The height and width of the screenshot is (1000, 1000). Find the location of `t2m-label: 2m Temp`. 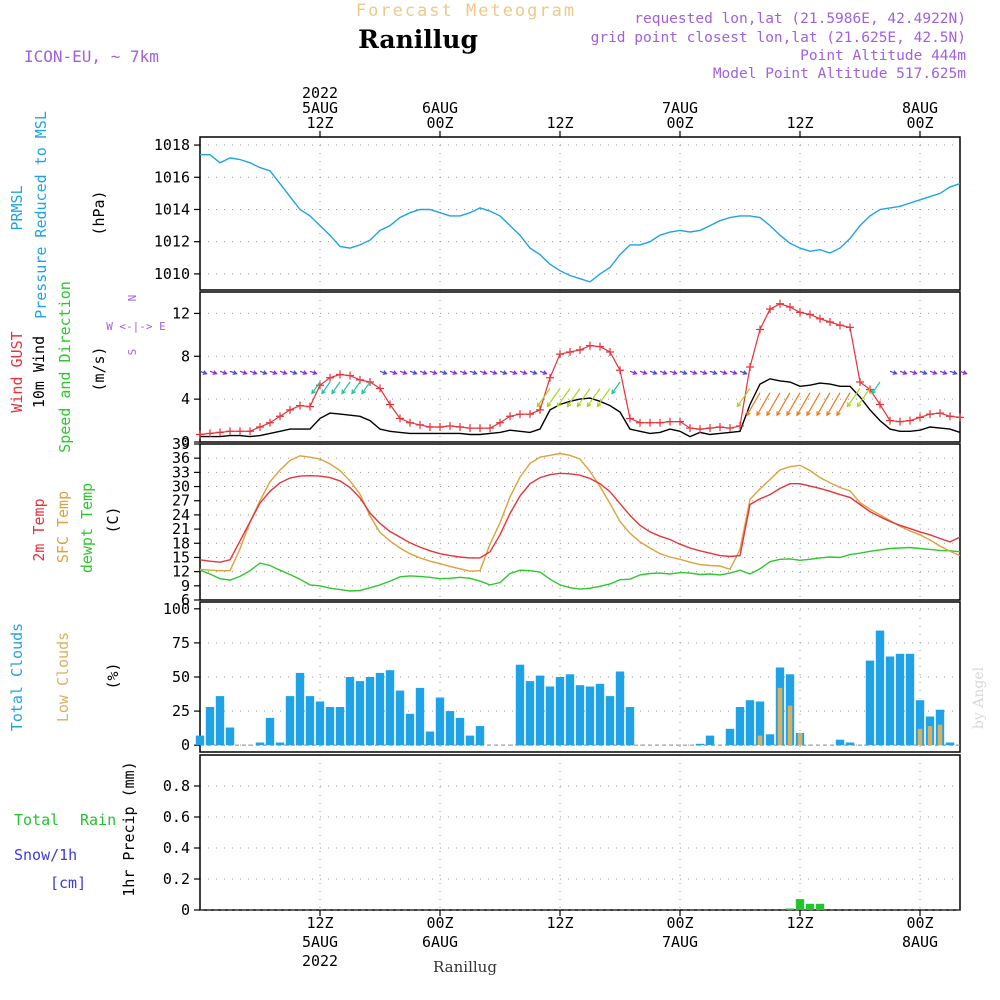

t2m-label: 2m Temp is located at coordinates (39, 529).